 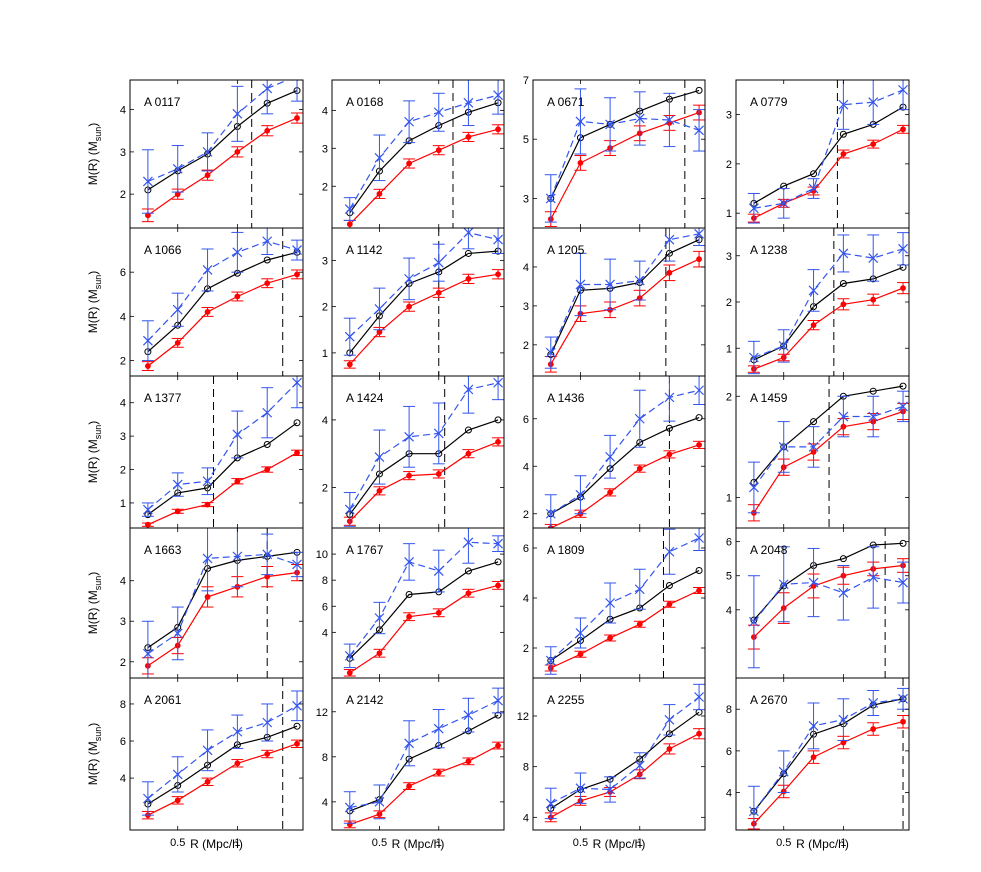 I want to click on chart-panel: 4 6 8 10 A 1767, so click(x=410, y=603).